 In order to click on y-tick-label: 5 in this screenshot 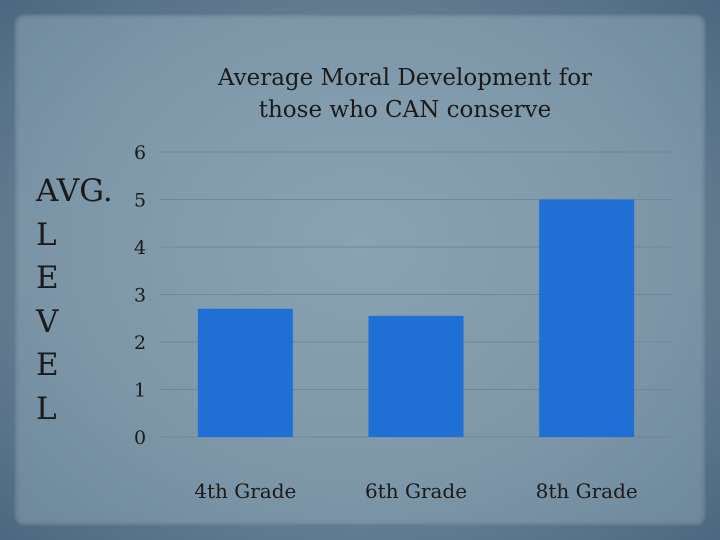, I will do `click(140, 201)`.